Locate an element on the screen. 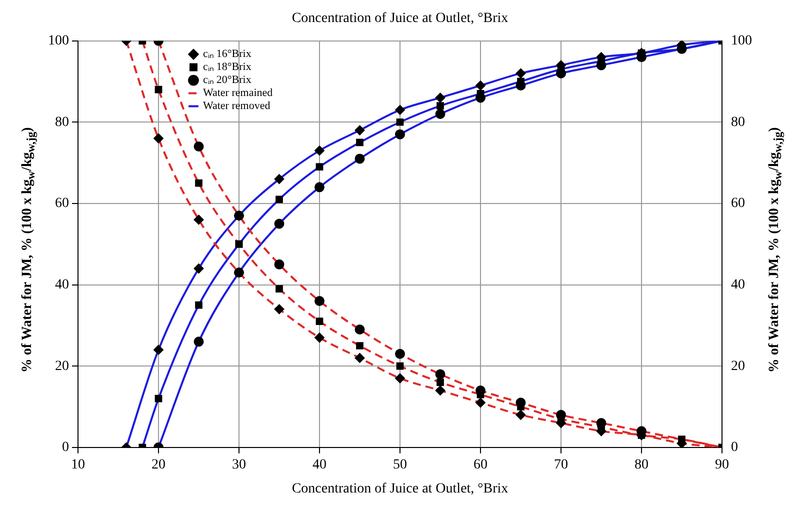 This screenshot has width=800, height=505. y2-tick-label: 80 is located at coordinates (738, 122).